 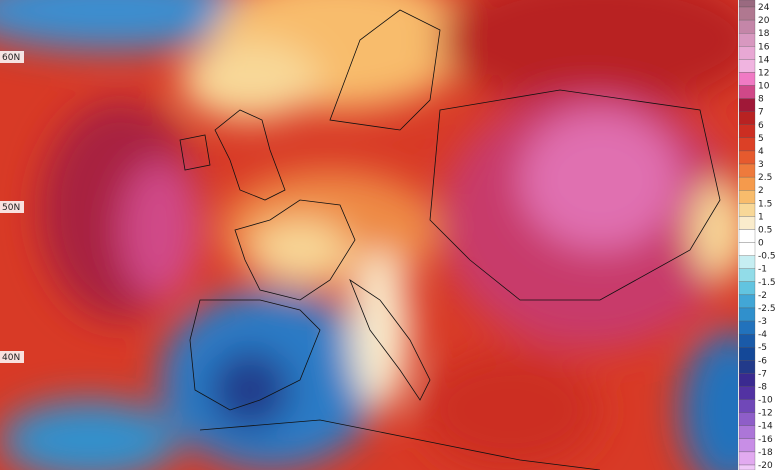 I want to click on colorbar-label: -3, so click(x=762, y=322).